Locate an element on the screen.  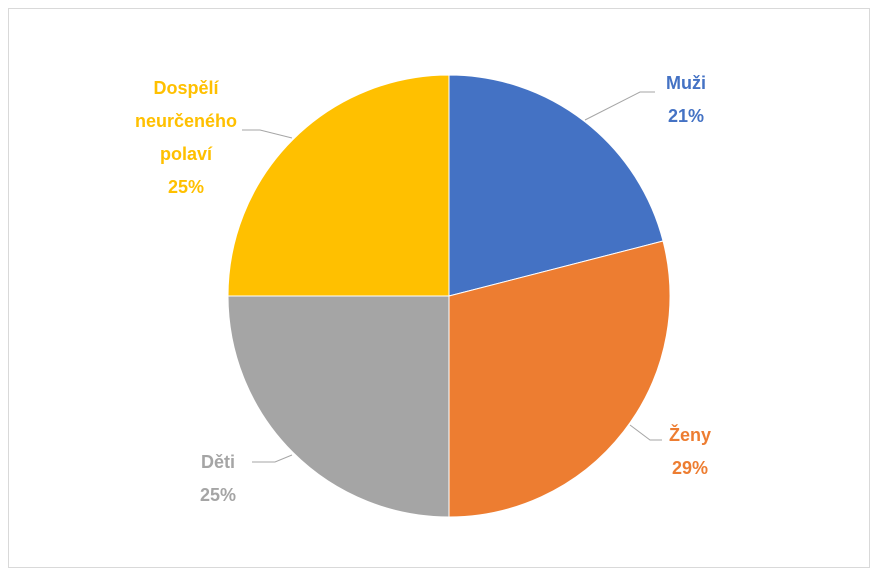
category-label: Muži is located at coordinates (686, 83).